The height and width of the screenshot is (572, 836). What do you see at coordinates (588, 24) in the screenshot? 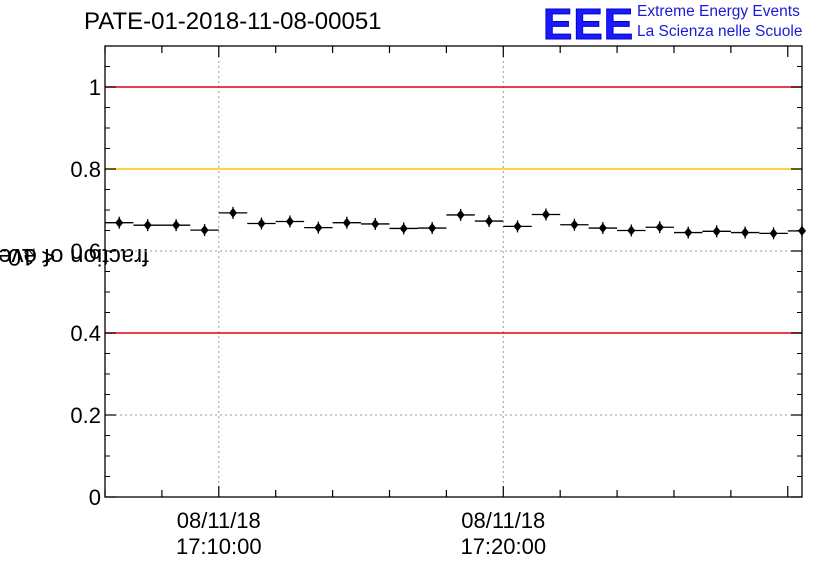
I see `eee-logo: EEE` at bounding box center [588, 24].